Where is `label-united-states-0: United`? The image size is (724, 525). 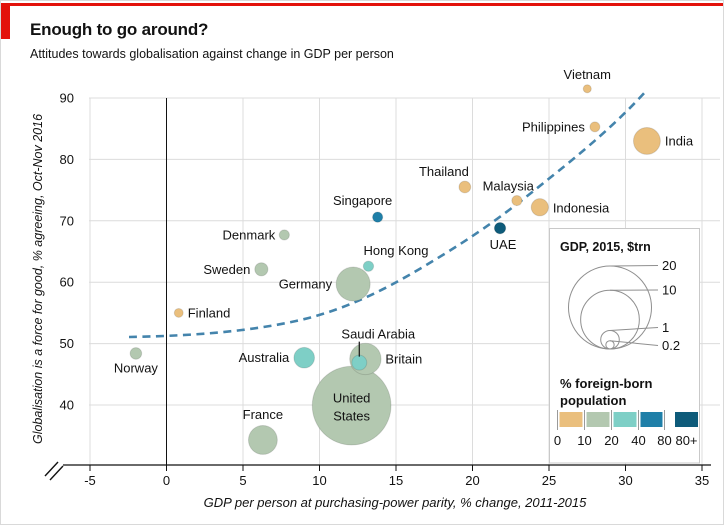 label-united-states-0: United is located at coordinates (352, 398).